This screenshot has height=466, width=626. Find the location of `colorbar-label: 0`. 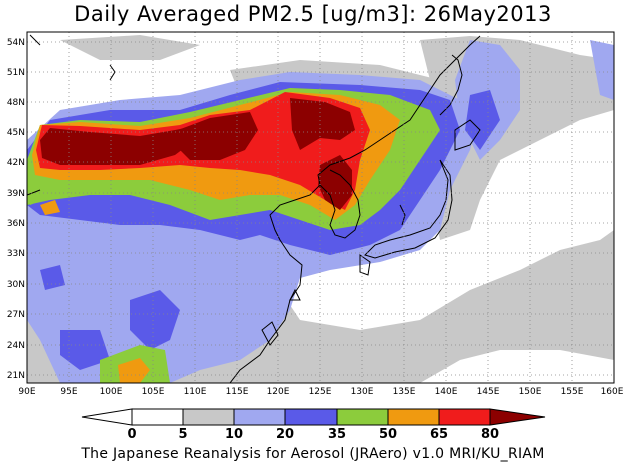

colorbar-label: 0 is located at coordinates (131, 434).